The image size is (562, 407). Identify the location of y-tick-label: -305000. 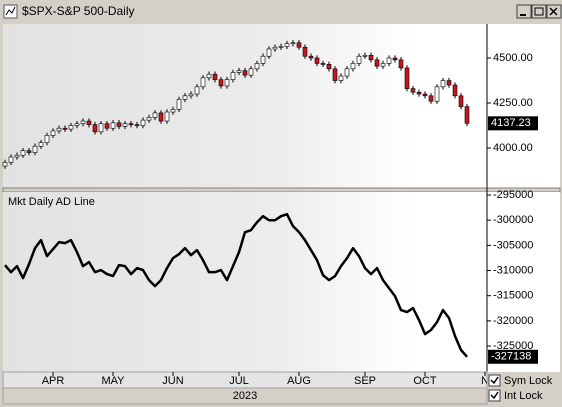
(513, 245).